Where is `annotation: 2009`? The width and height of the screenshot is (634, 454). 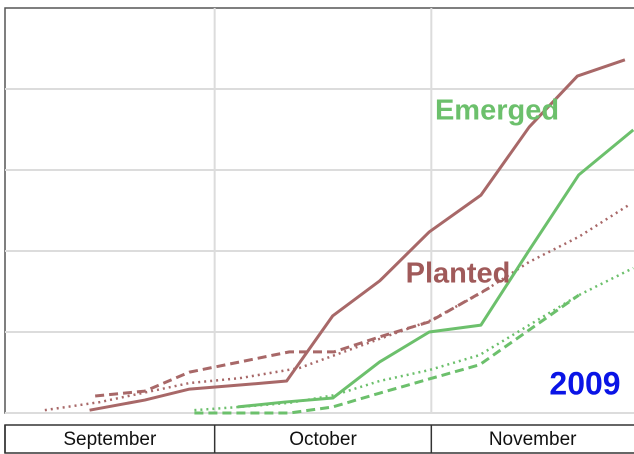 annotation: 2009 is located at coordinates (584, 383).